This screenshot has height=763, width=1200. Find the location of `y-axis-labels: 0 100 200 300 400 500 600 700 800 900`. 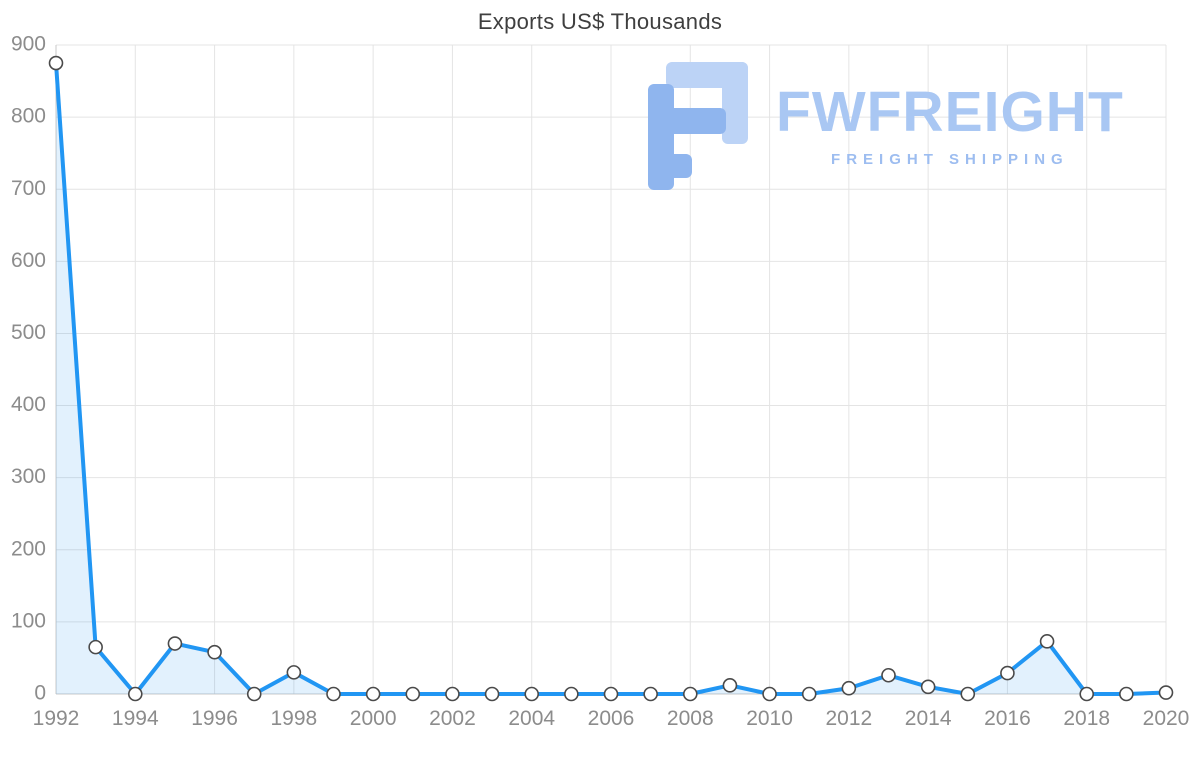

y-axis-labels: 0 100 200 300 400 500 600 700 800 900 is located at coordinates (28, 369).